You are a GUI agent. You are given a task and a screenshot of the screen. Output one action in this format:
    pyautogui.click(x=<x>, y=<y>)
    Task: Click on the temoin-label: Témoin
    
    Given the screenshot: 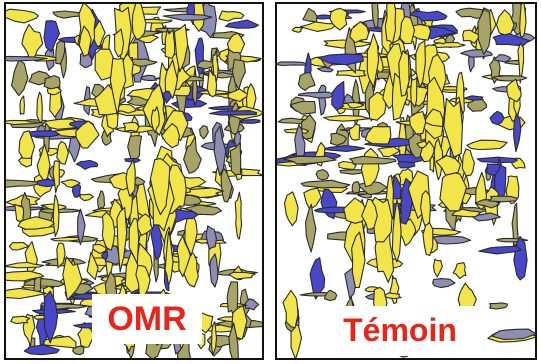 What is the action you would take?
    pyautogui.click(x=400, y=331)
    